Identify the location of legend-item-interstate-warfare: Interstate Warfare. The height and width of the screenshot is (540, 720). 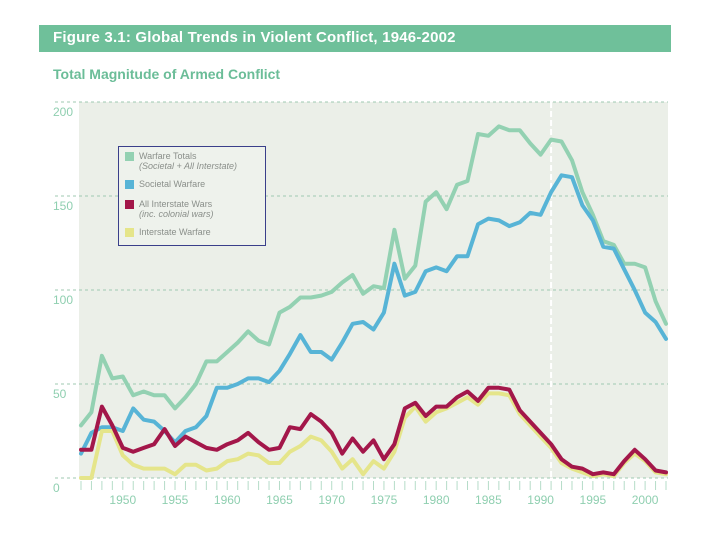
(168, 232).